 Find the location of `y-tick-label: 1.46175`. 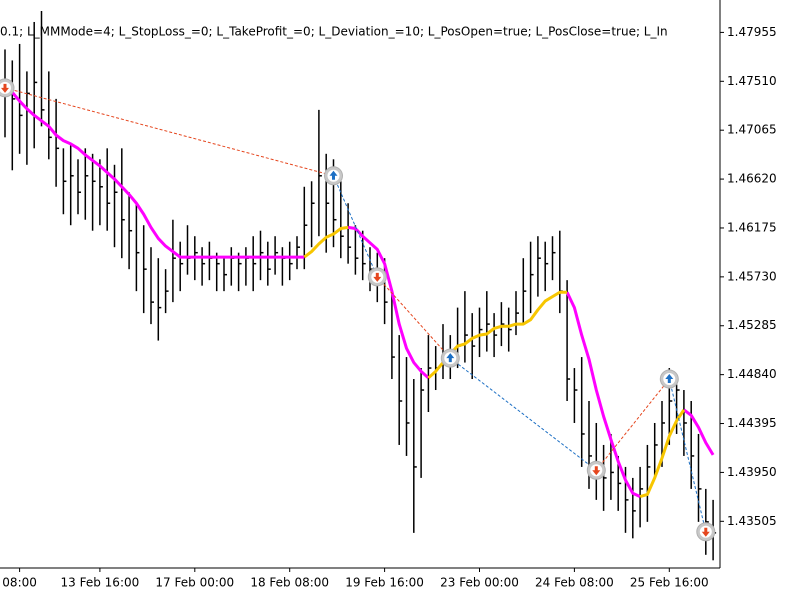

y-tick-label: 1.46175 is located at coordinates (752, 227).